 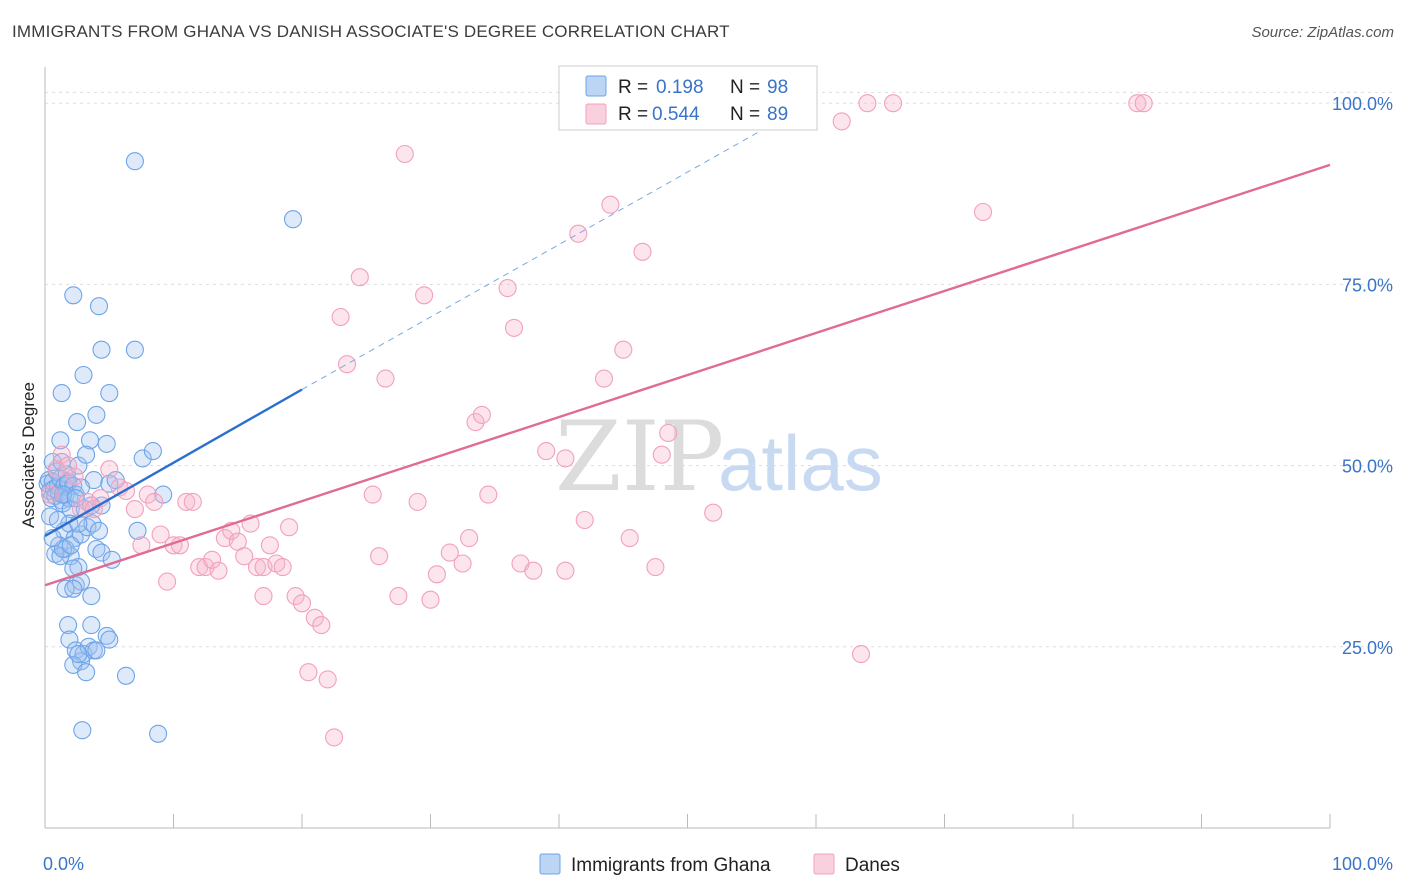 I want to click on source-label: Source: ZipAtlas.com, so click(x=1322, y=32).